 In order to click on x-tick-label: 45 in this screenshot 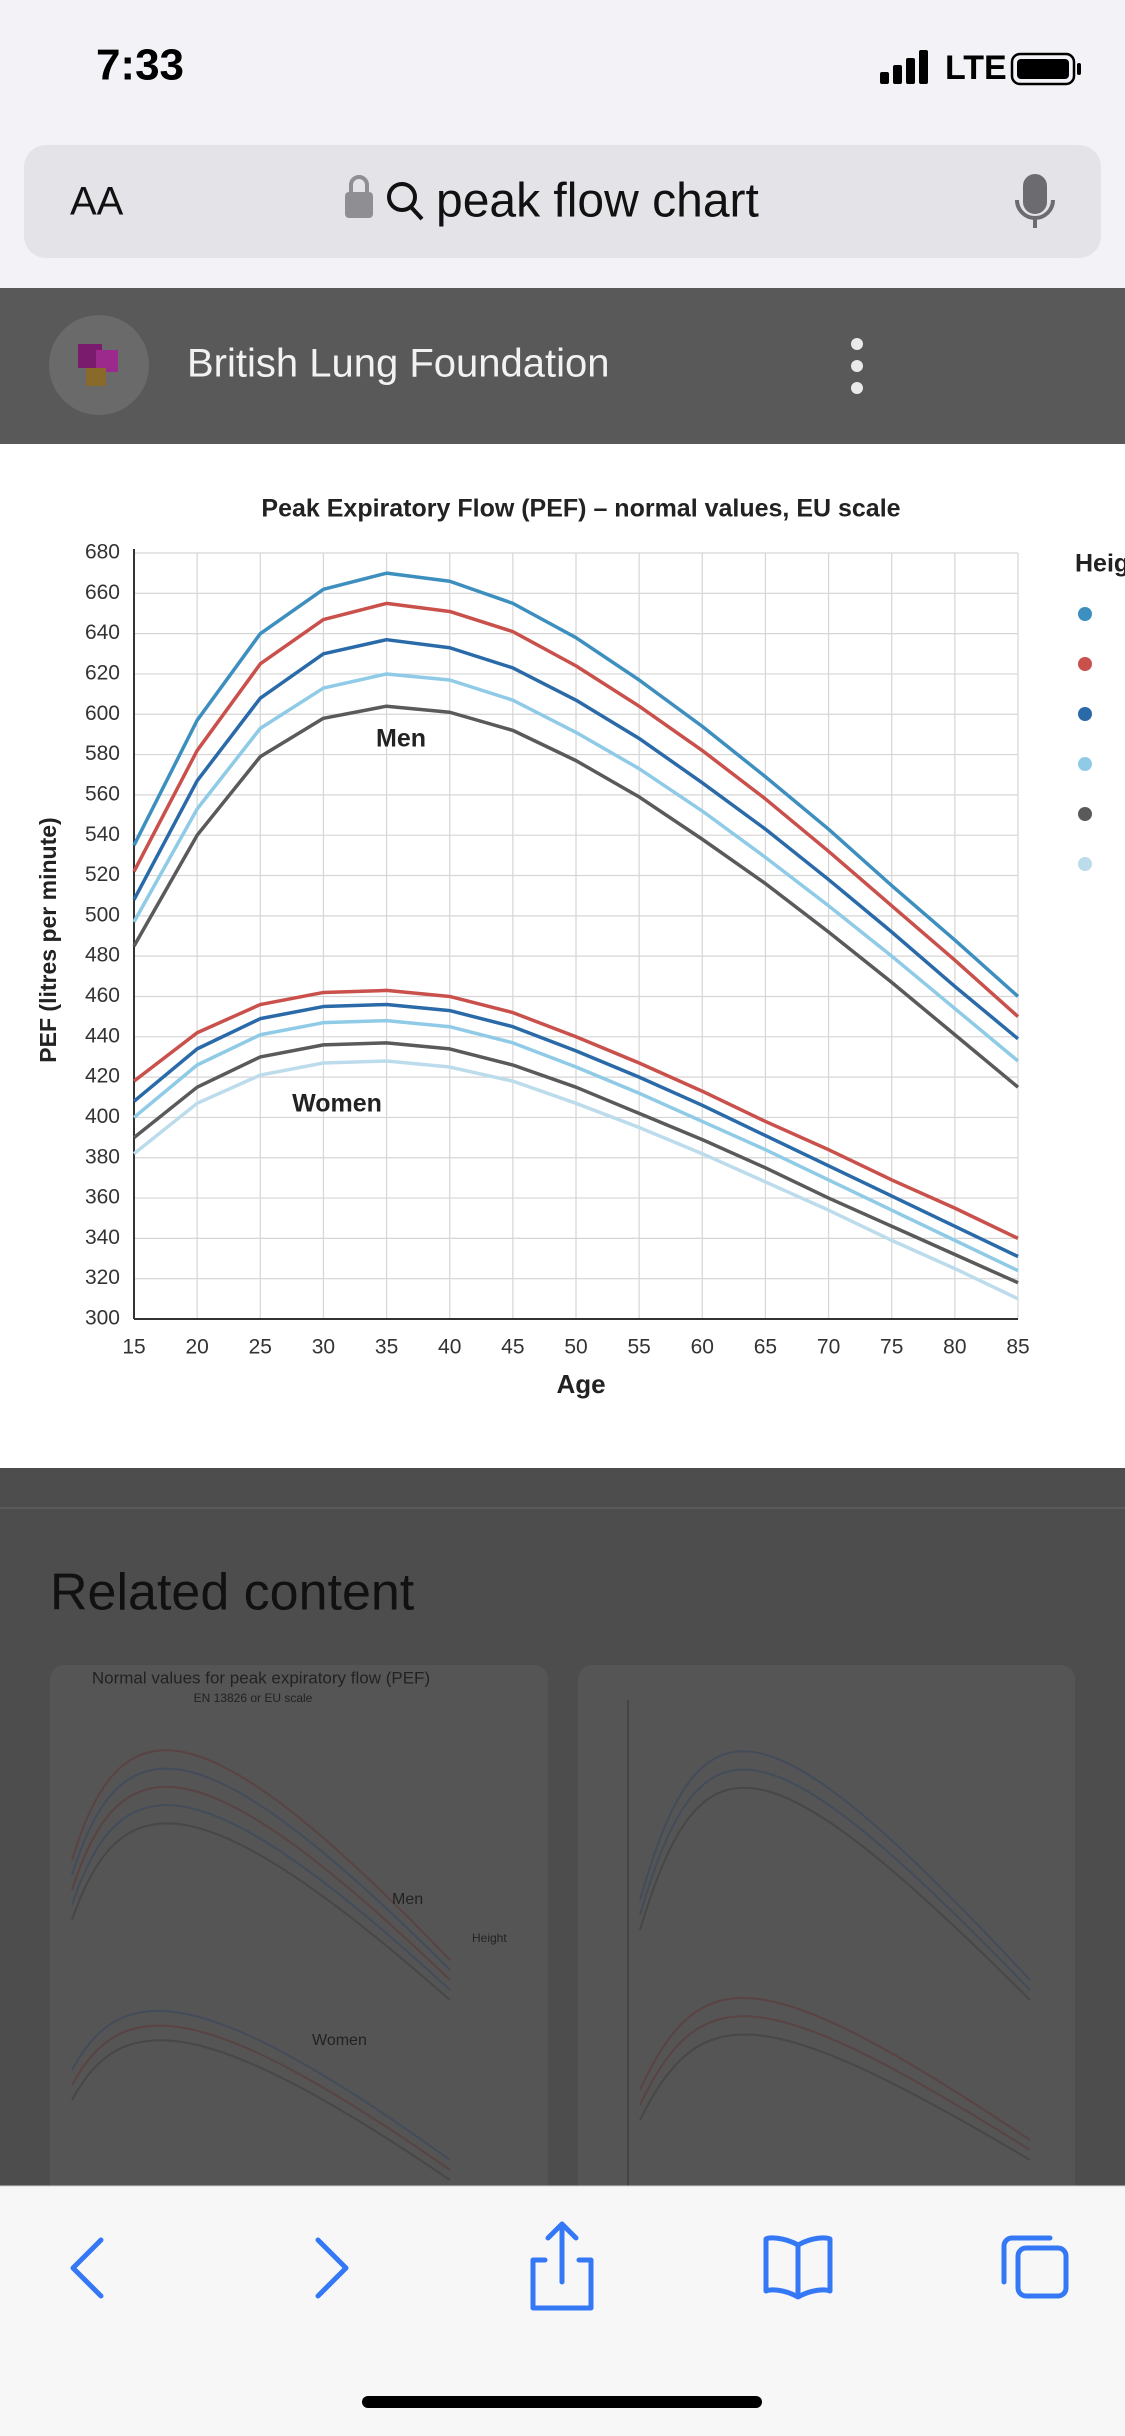, I will do `click(512, 1347)`.